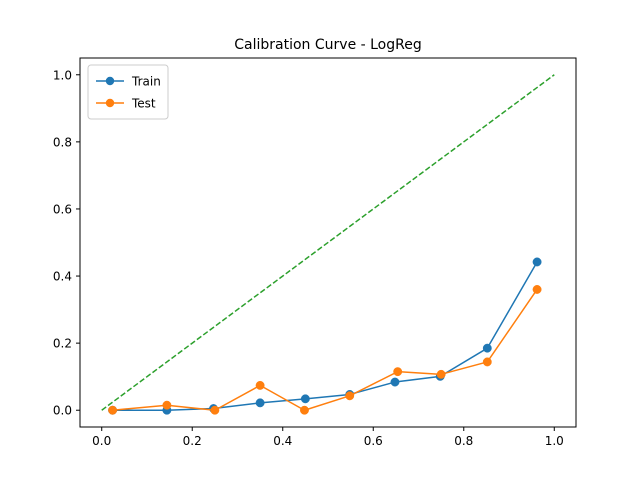 The width and height of the screenshot is (640, 484). Describe the element at coordinates (282, 441) in the screenshot. I see `x-tick-label: 0.4` at that location.